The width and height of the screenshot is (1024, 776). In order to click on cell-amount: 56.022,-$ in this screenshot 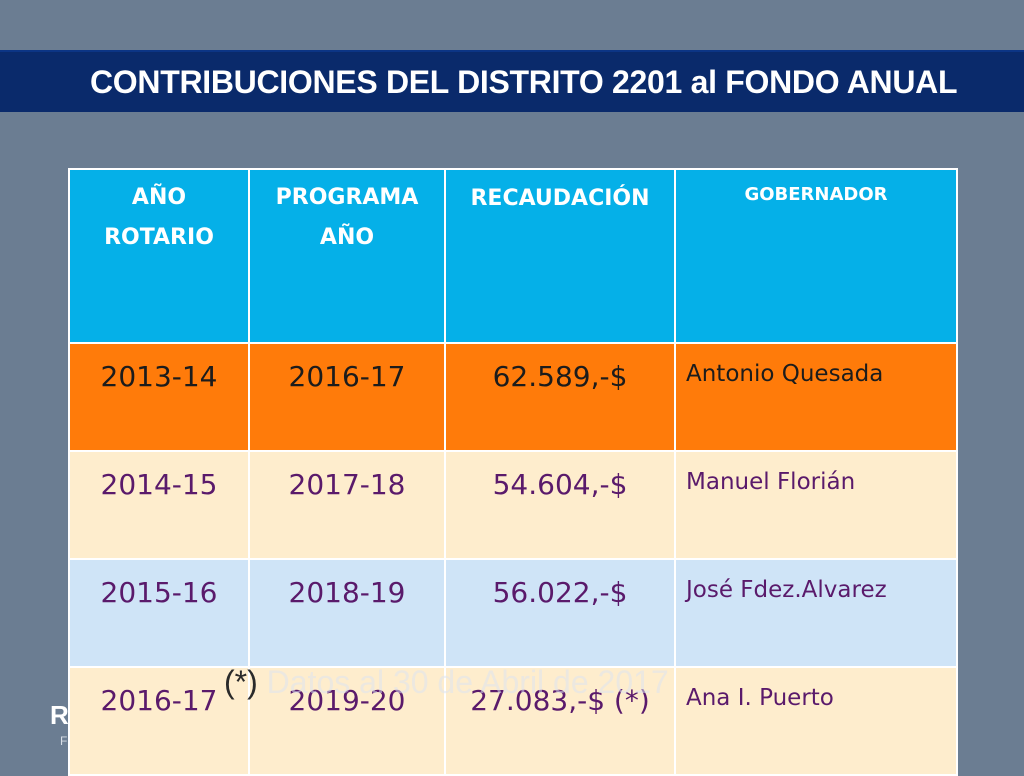, I will do `click(560, 592)`.